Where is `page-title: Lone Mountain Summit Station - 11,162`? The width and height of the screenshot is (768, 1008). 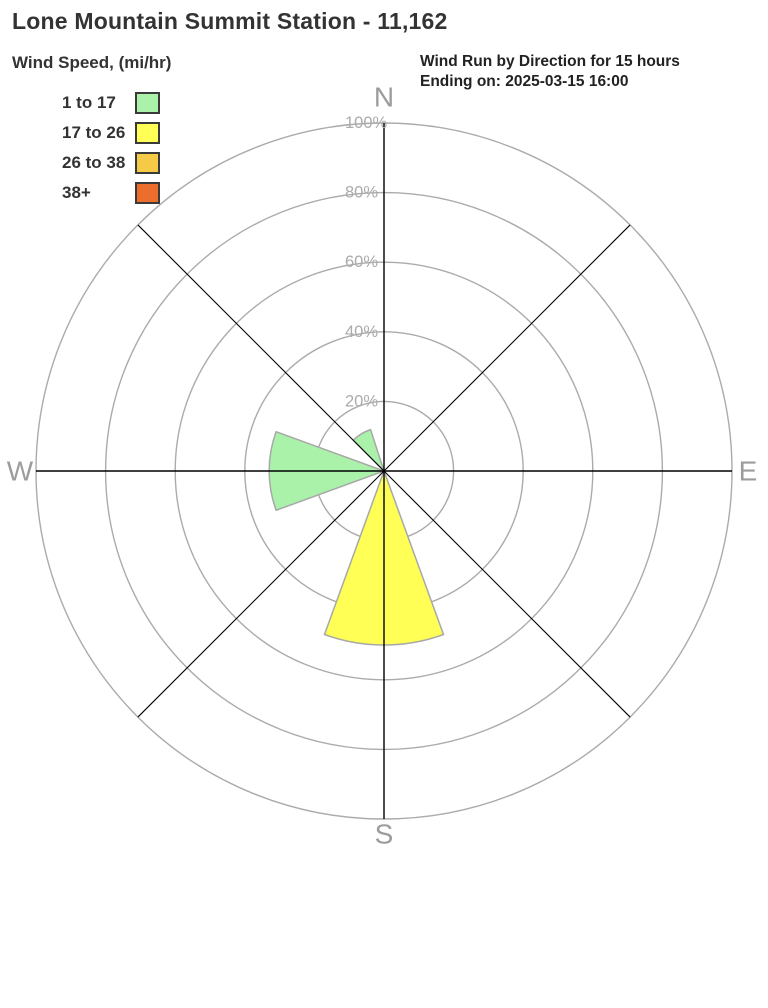 page-title: Lone Mountain Summit Station - 11,162 is located at coordinates (230, 21).